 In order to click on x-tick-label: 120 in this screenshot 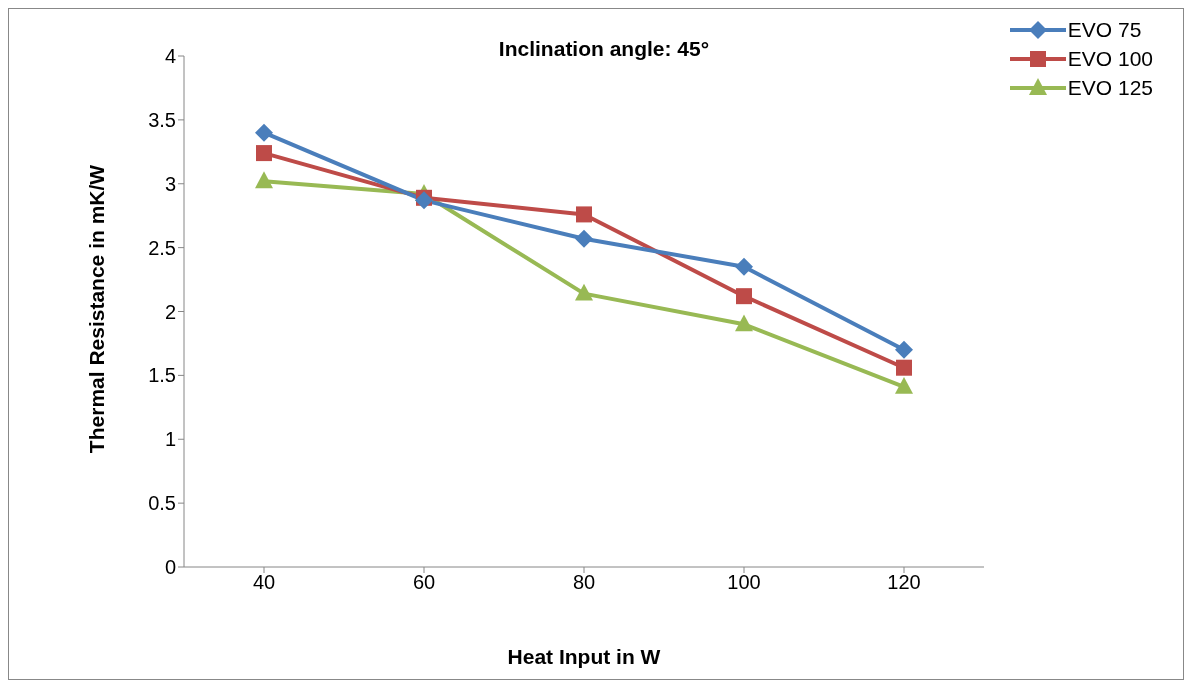, I will do `click(904, 582)`.